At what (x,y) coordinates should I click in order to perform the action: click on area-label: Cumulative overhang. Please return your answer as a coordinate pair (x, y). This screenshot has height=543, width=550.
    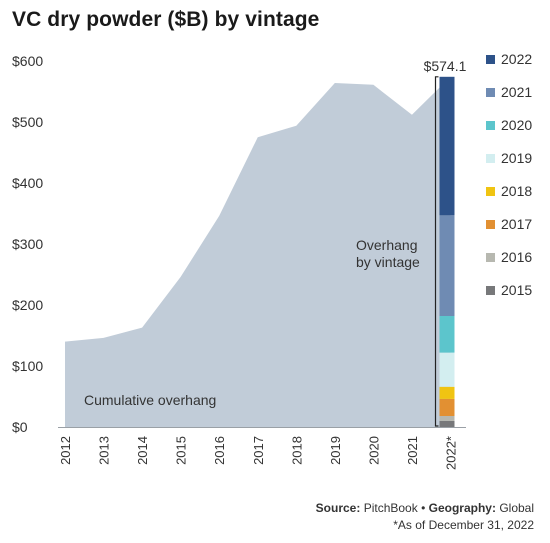
    Looking at the image, I should click on (150, 400).